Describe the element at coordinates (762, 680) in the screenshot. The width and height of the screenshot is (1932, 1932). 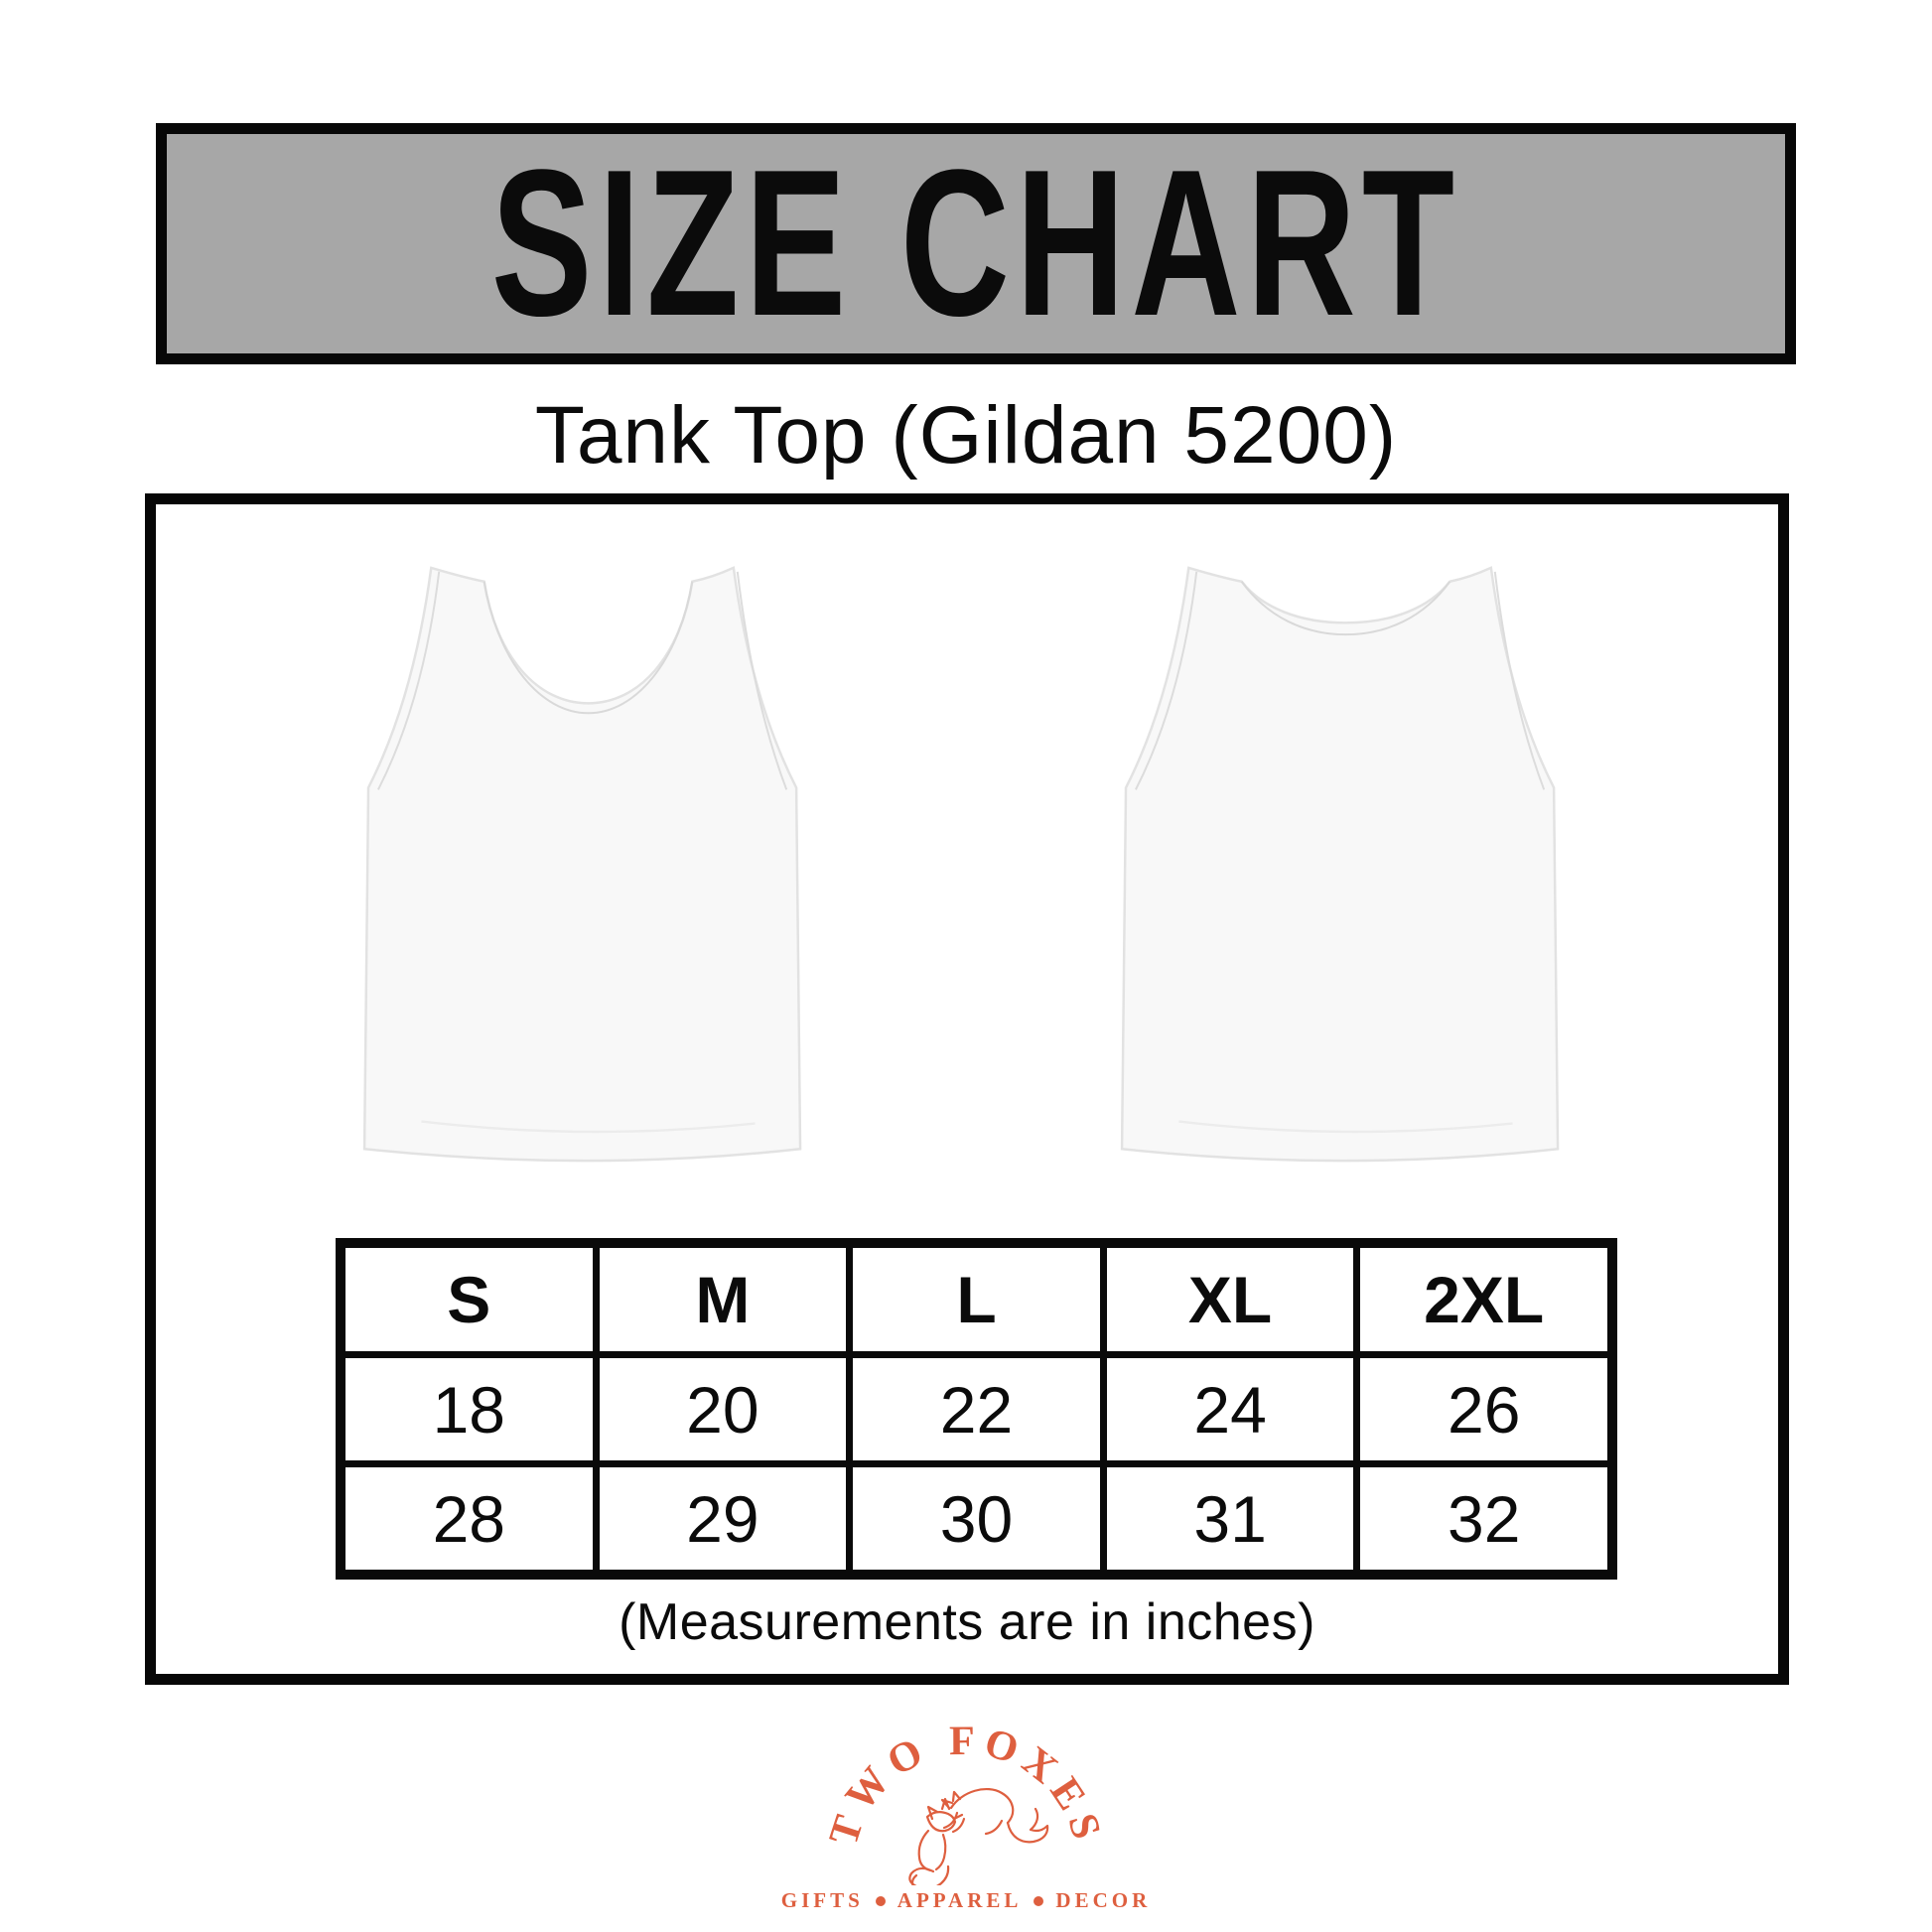
I see `tank-front-right-armhole-seam` at that location.